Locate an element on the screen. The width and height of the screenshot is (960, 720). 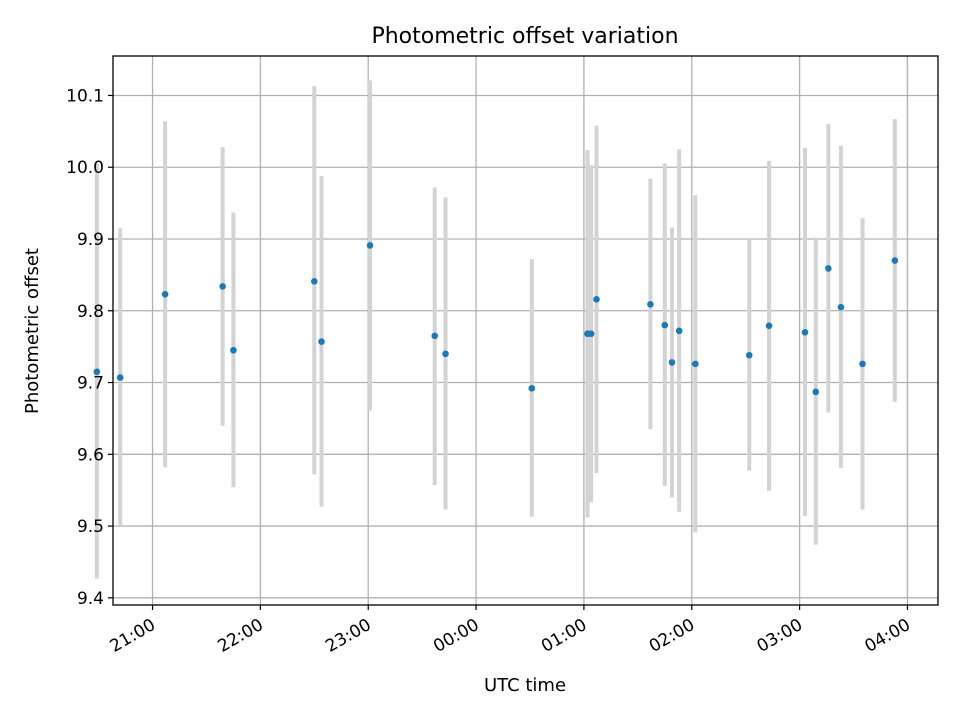
y-tick-label: 9.4 is located at coordinates (90, 599).